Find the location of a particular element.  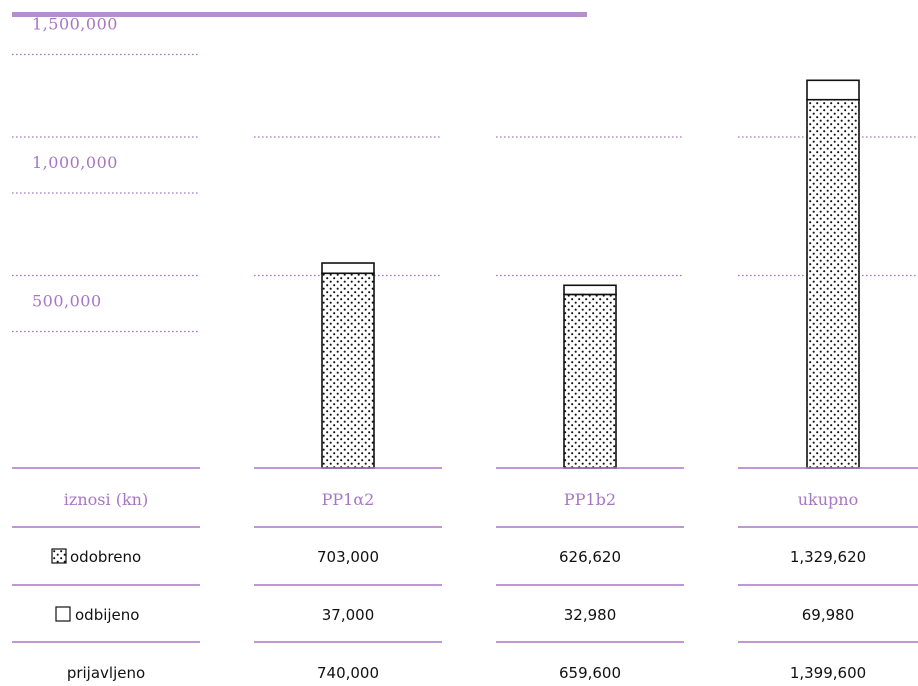

dotted-square-icon is located at coordinates (59, 556).